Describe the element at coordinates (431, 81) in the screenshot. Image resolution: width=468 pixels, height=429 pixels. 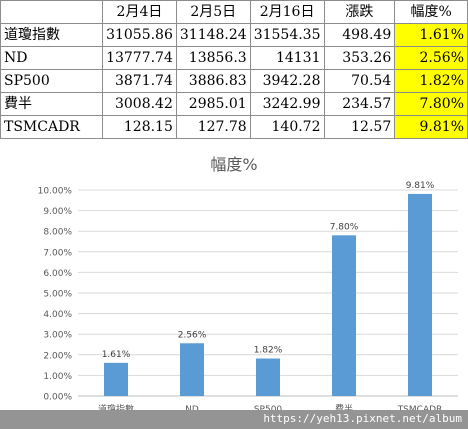
I see `table-cell: 1.82%` at that location.